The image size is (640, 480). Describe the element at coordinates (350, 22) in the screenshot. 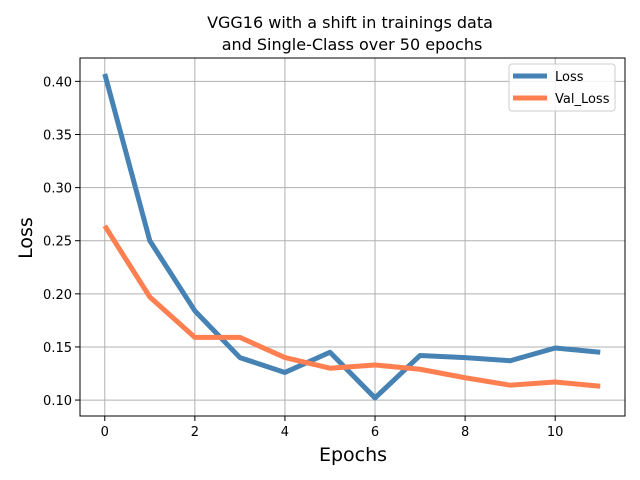

I see `chart-title-line-1: VGG16 with a shift in trainings data` at that location.